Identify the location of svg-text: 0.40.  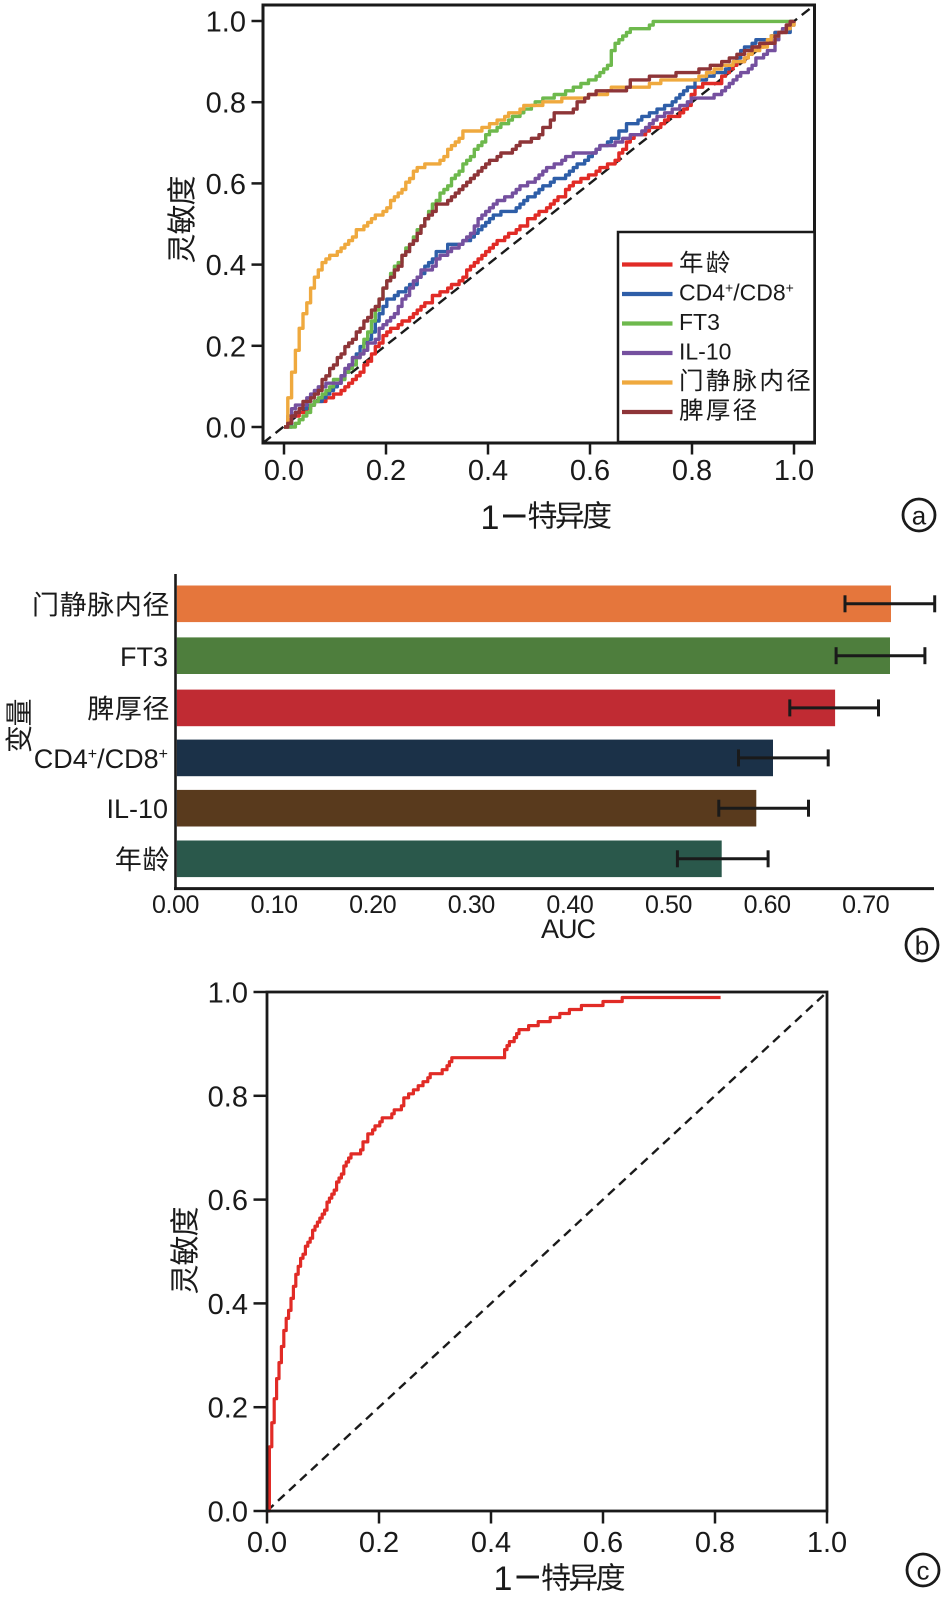
(569, 905).